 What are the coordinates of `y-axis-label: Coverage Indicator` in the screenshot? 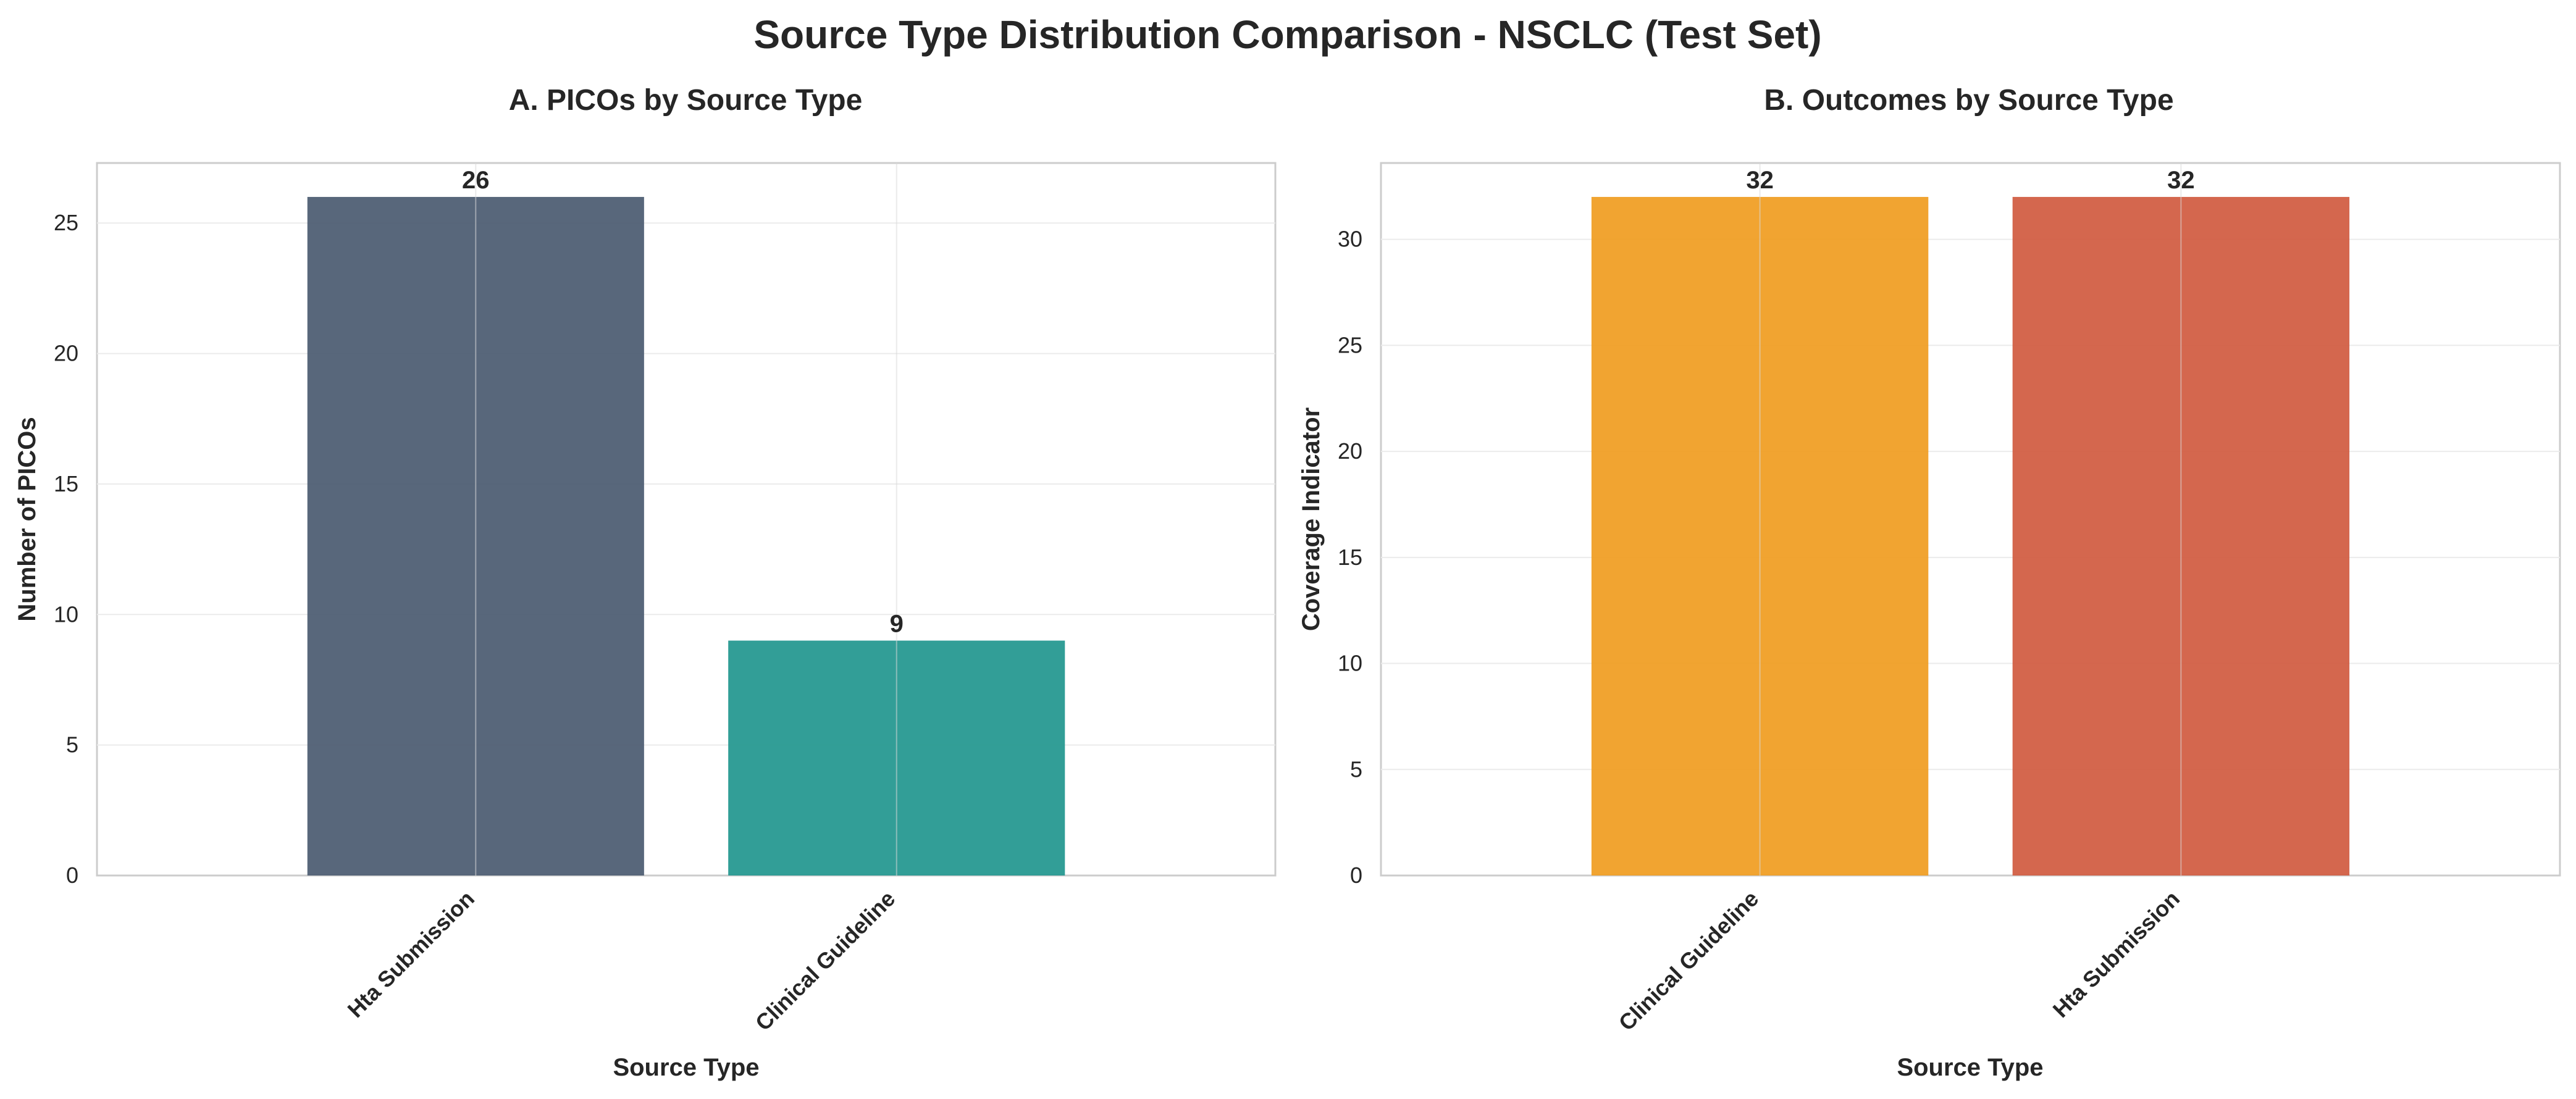 It's located at (1311, 519).